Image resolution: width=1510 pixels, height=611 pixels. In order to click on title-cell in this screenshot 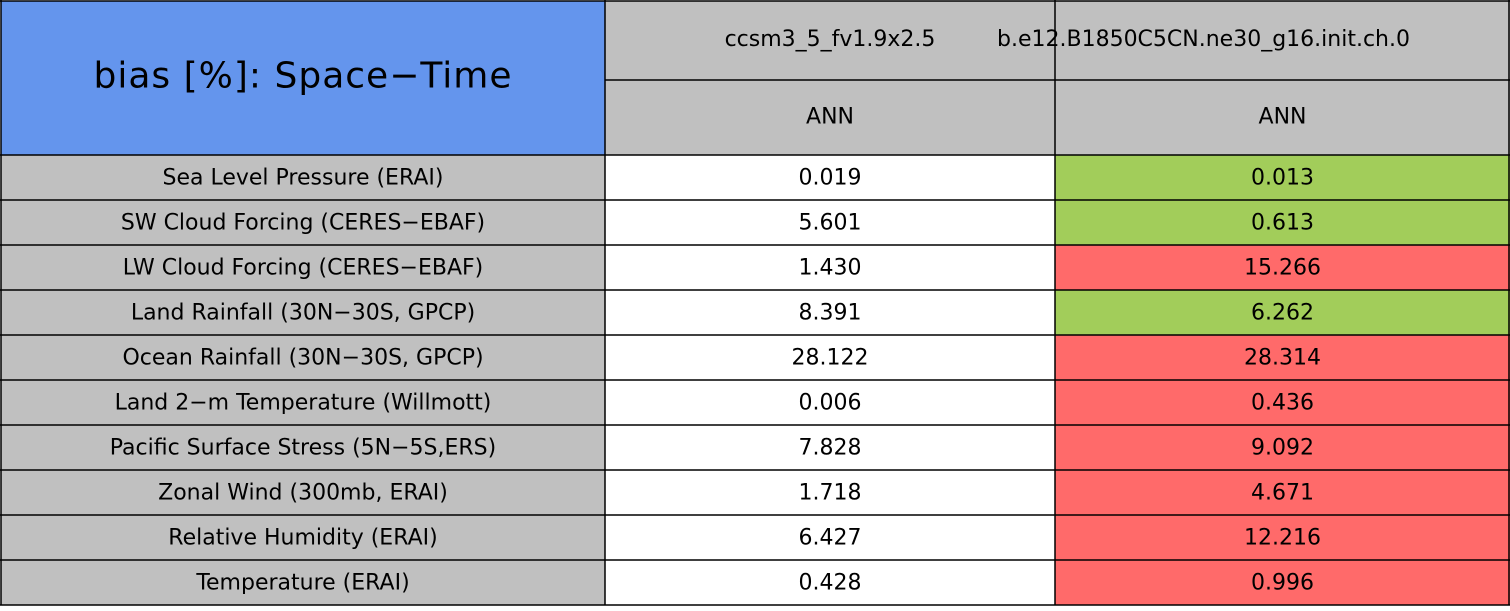, I will do `click(303, 78)`.